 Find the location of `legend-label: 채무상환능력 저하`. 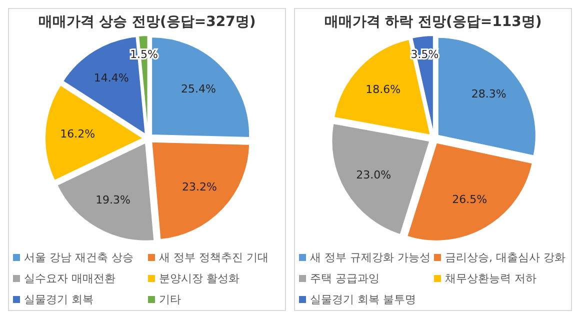

legend-label: 채무상환능력 저하 is located at coordinates (490, 278).